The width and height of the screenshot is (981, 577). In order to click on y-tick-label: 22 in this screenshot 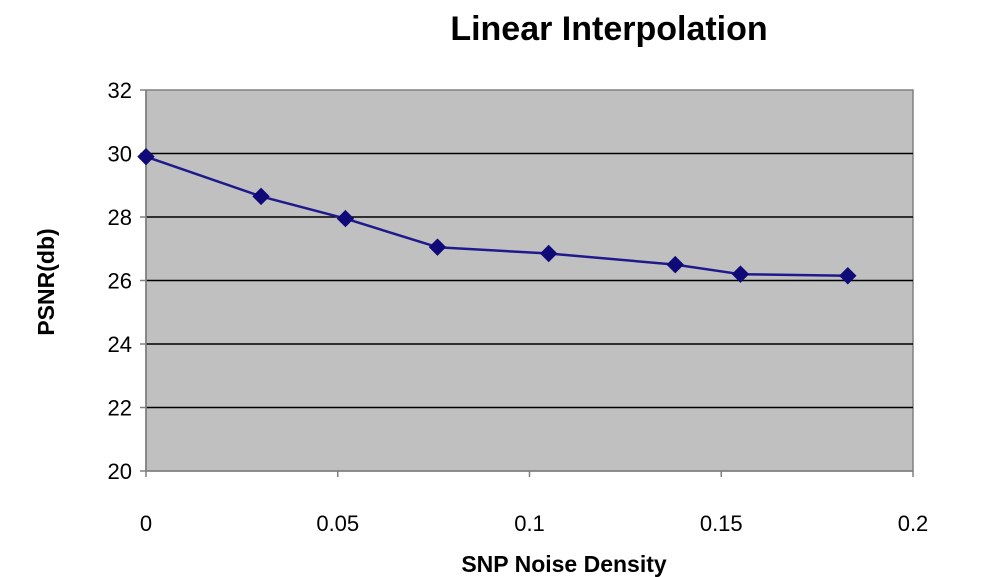, I will do `click(120, 408)`.